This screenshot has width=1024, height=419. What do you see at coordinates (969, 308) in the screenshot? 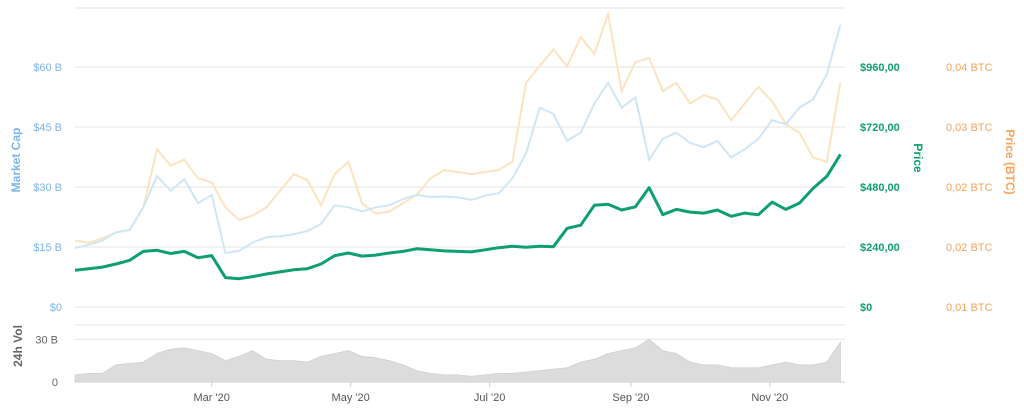
I see `price-btc-tick-label: 0,01 BTC` at bounding box center [969, 308].